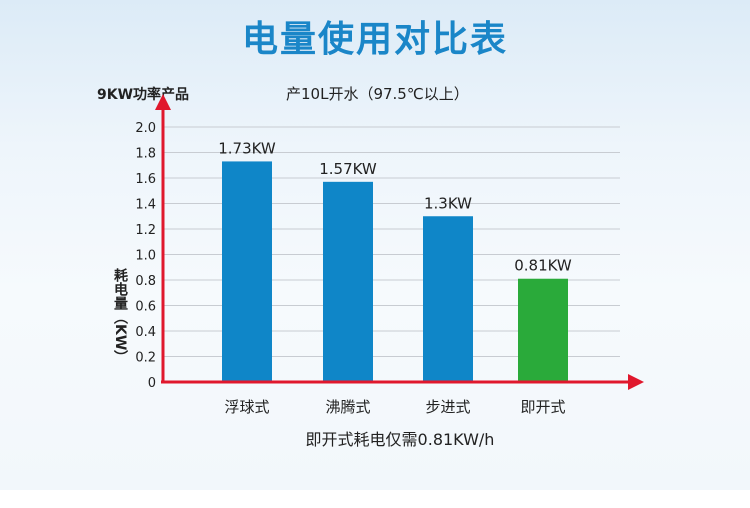 The height and width of the screenshot is (508, 750). I want to click on page-title: 电量使用对比表, so click(374, 39).